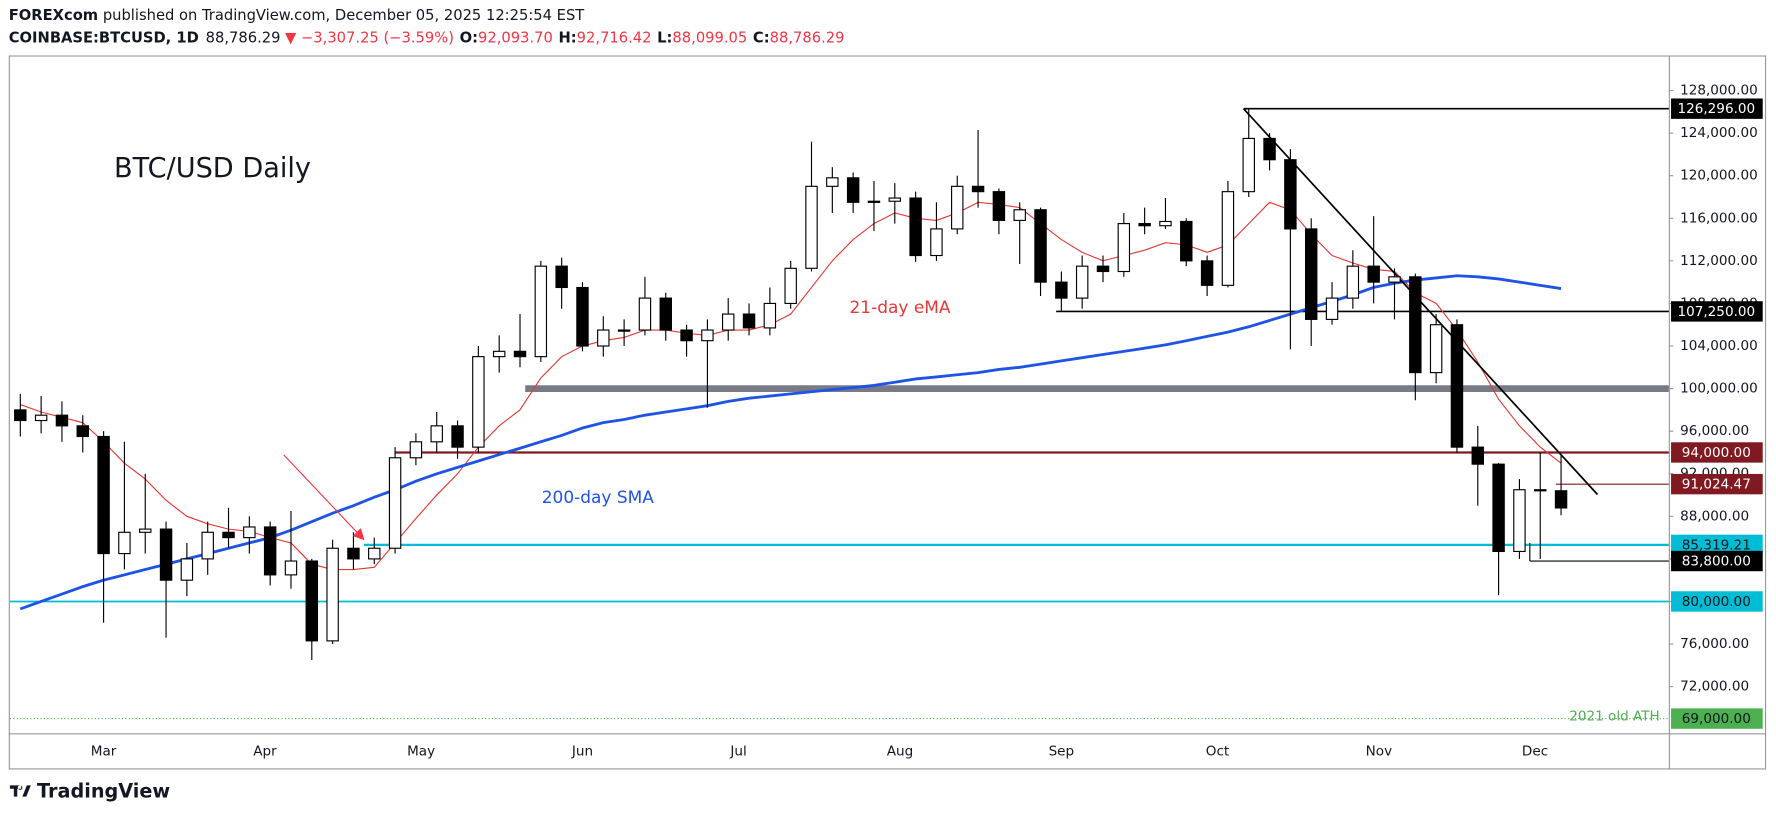 This screenshot has width=1776, height=817. Describe the element at coordinates (582, 751) in the screenshot. I see `x-tick-label: Jun` at that location.